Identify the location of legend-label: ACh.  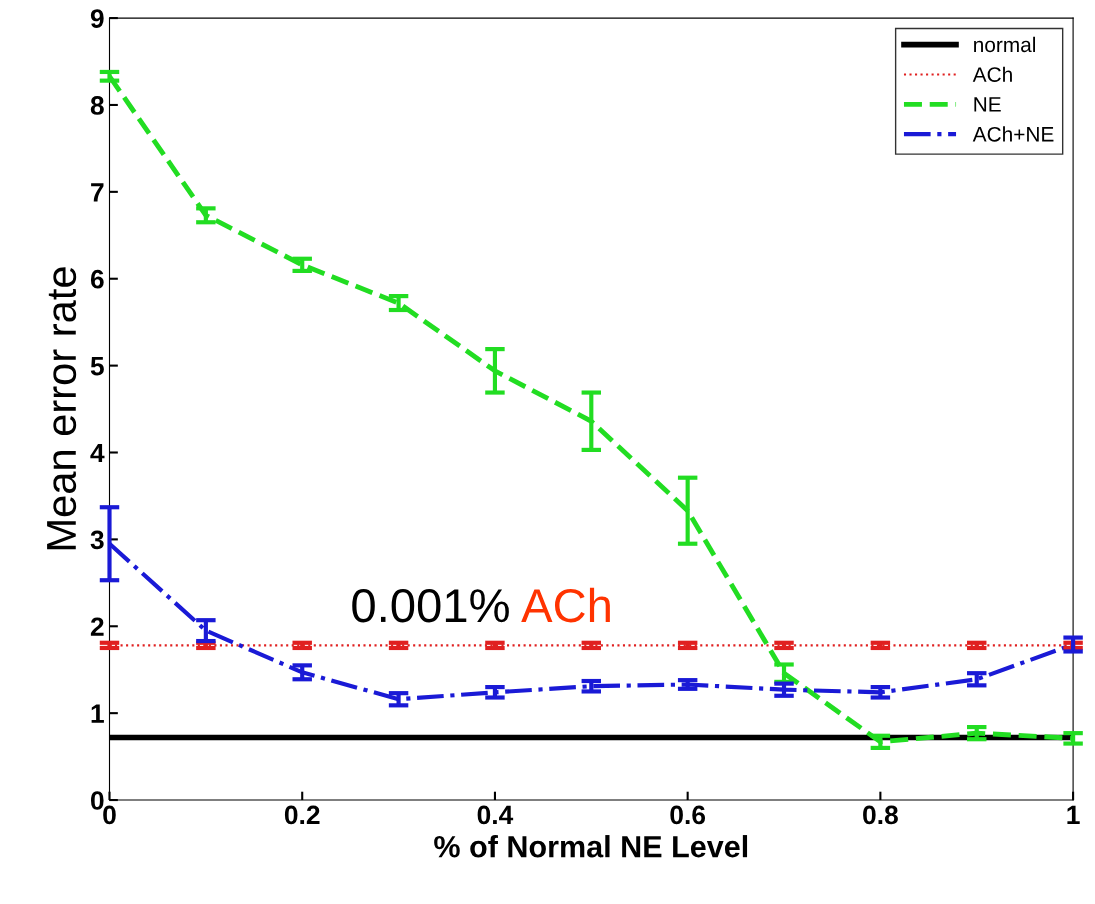
(992, 74).